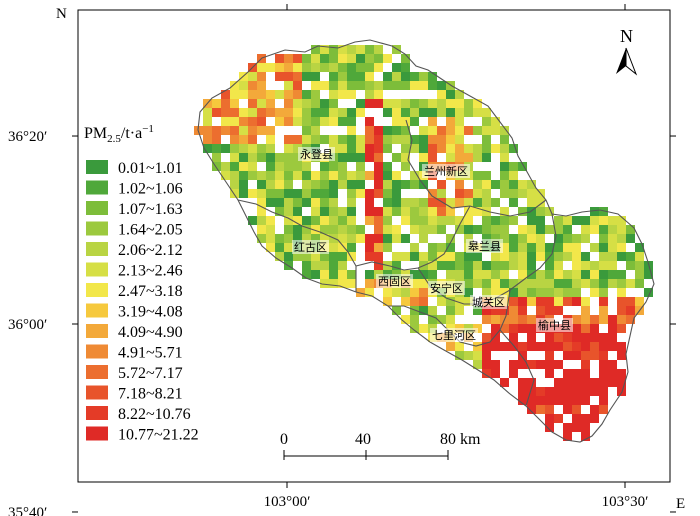 The width and height of the screenshot is (700, 516). What do you see at coordinates (484, 246) in the screenshot?
I see `district-label-gaolan: 皋兰县` at bounding box center [484, 246].